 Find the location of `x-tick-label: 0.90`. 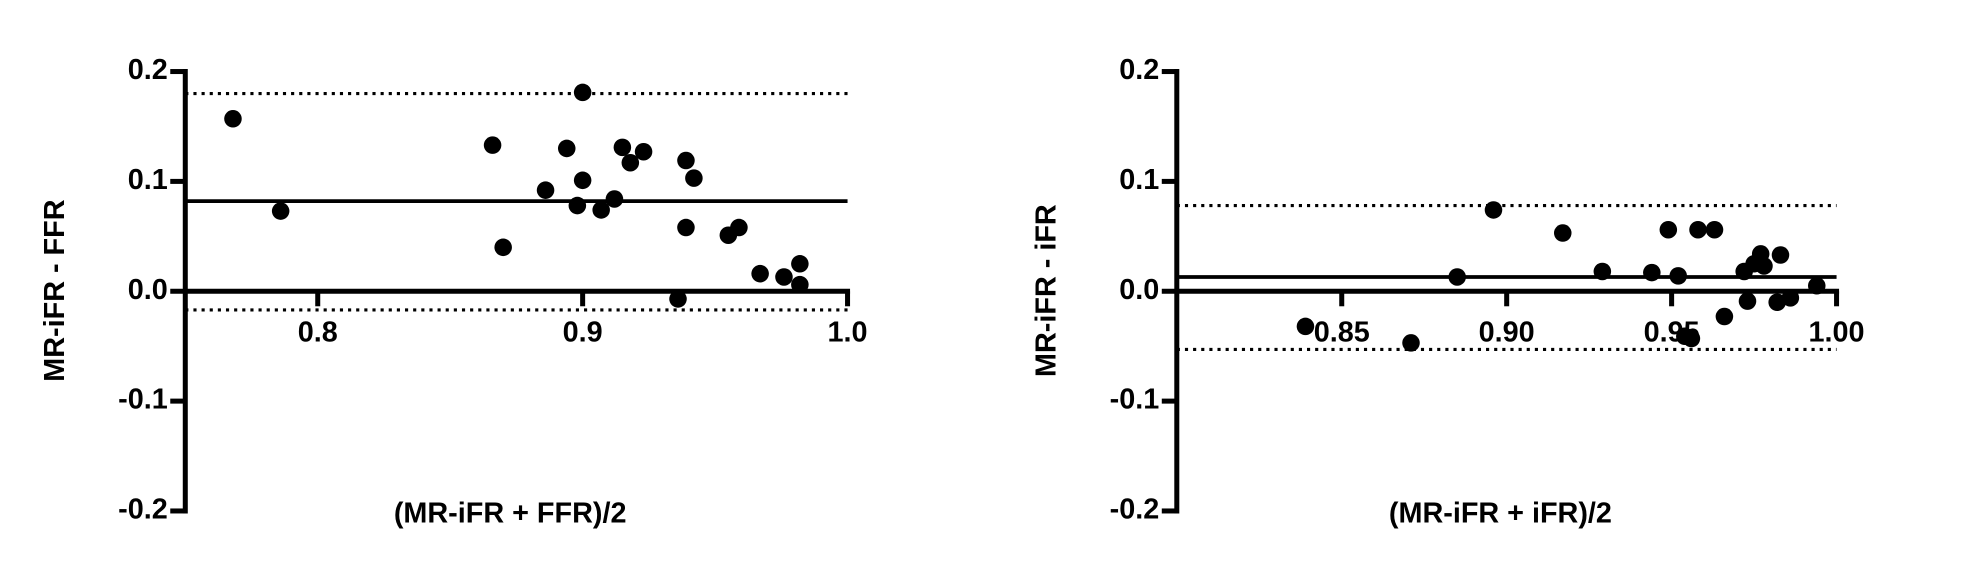

x-tick-label: 0.90 is located at coordinates (1507, 332).